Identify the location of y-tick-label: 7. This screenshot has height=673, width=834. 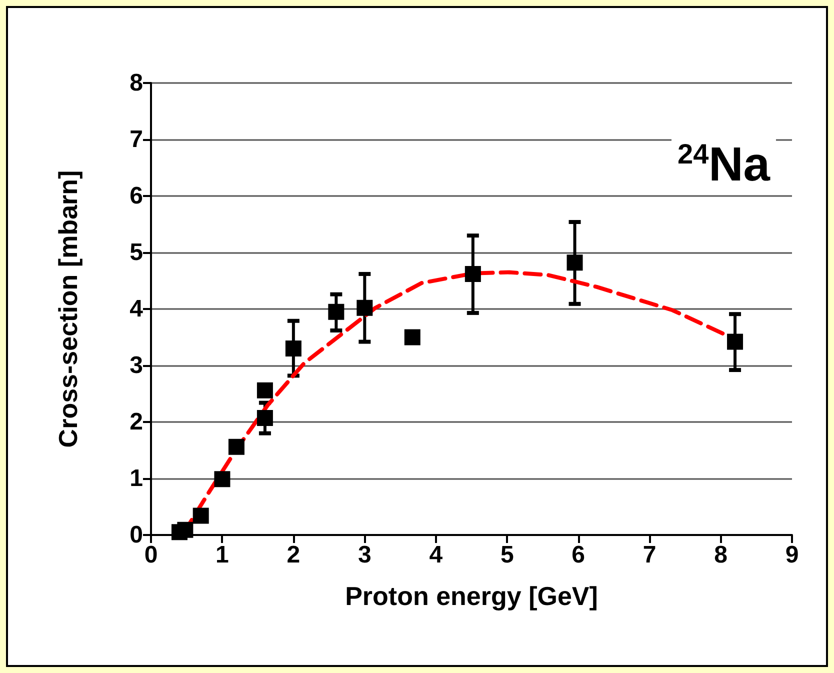
(136, 139).